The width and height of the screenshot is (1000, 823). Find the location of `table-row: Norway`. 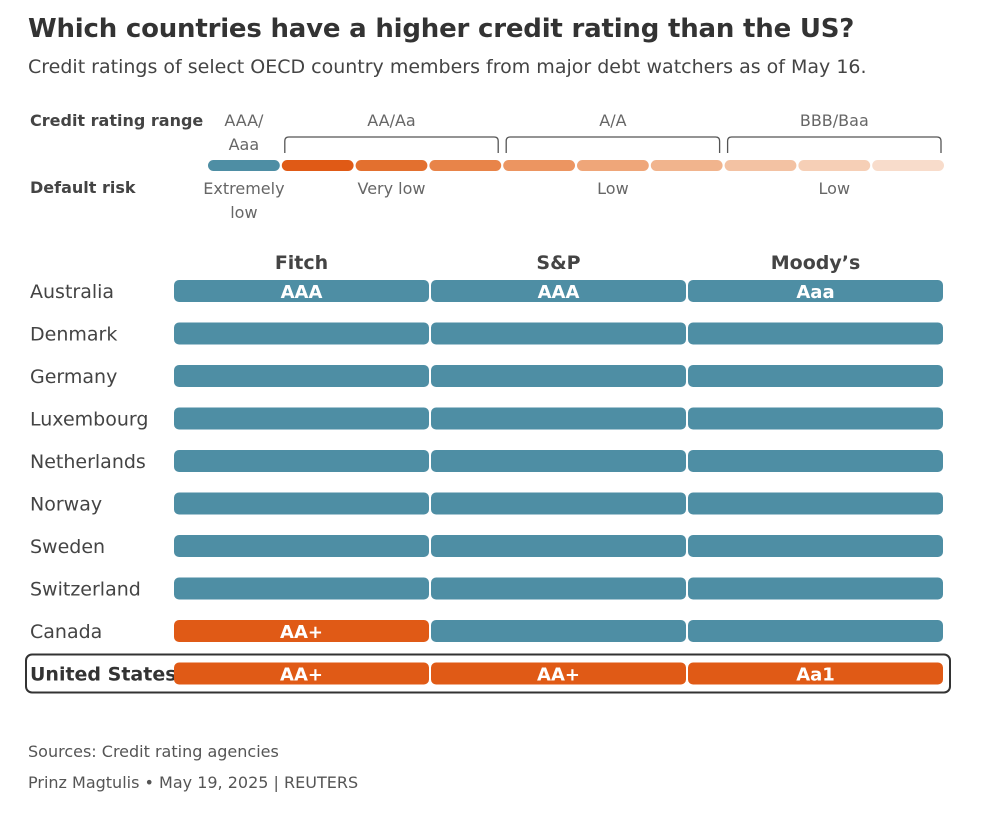

table-row: Norway is located at coordinates (486, 504).